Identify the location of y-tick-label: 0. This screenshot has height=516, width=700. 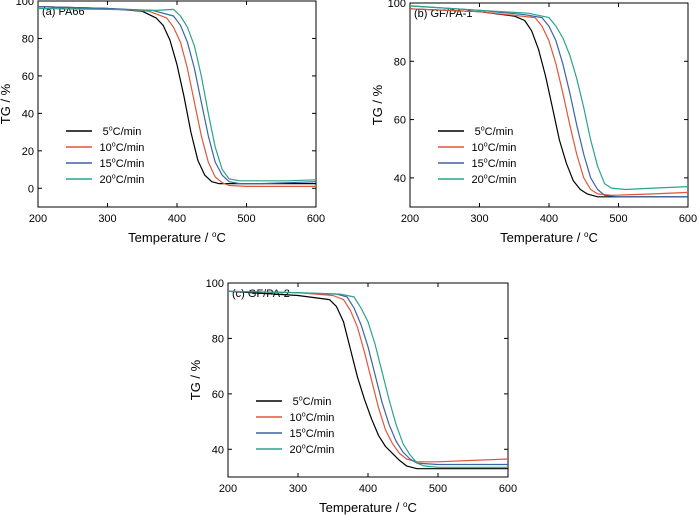
(31, 189).